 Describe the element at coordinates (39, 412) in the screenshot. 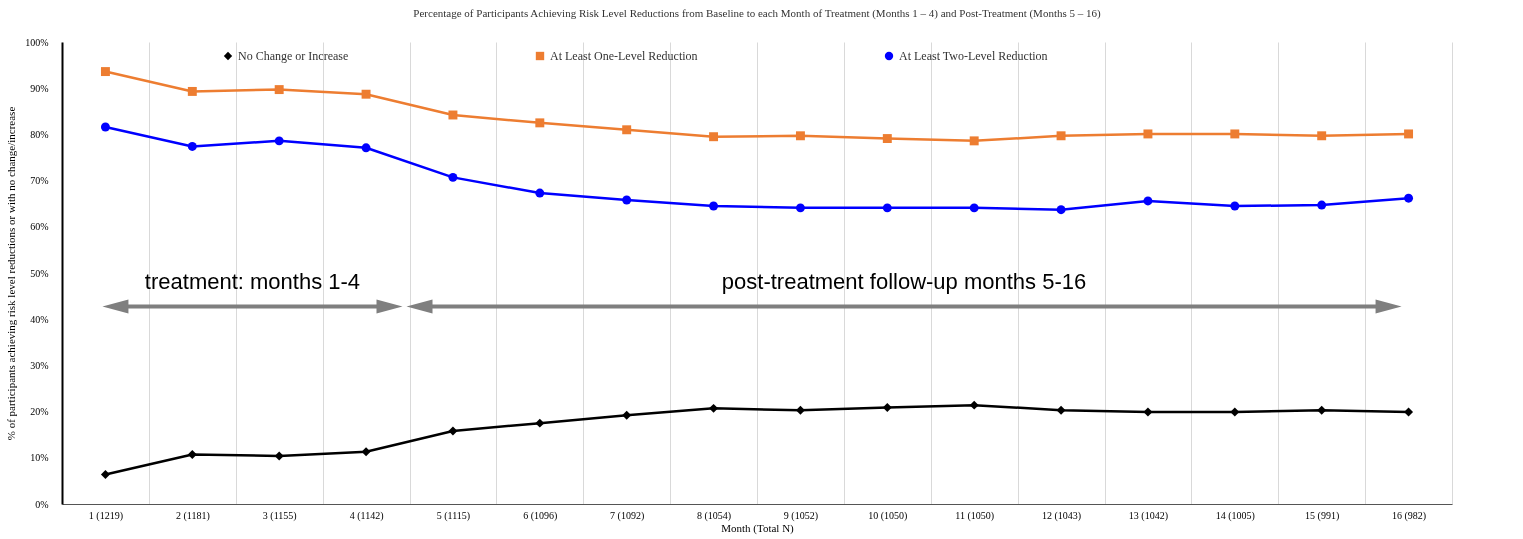

I see `y-tick-label: 20%` at that location.